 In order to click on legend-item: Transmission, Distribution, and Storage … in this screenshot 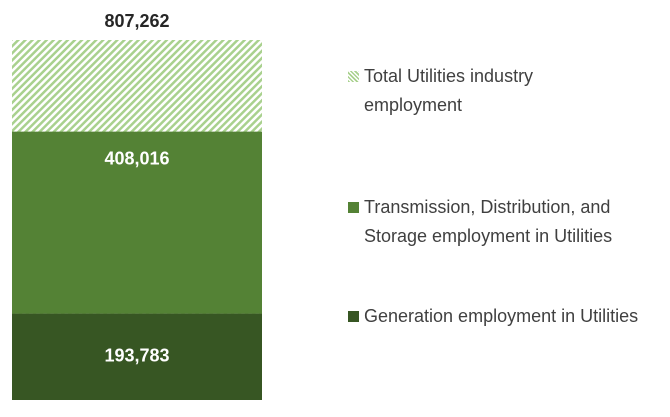, I will do `click(507, 222)`.